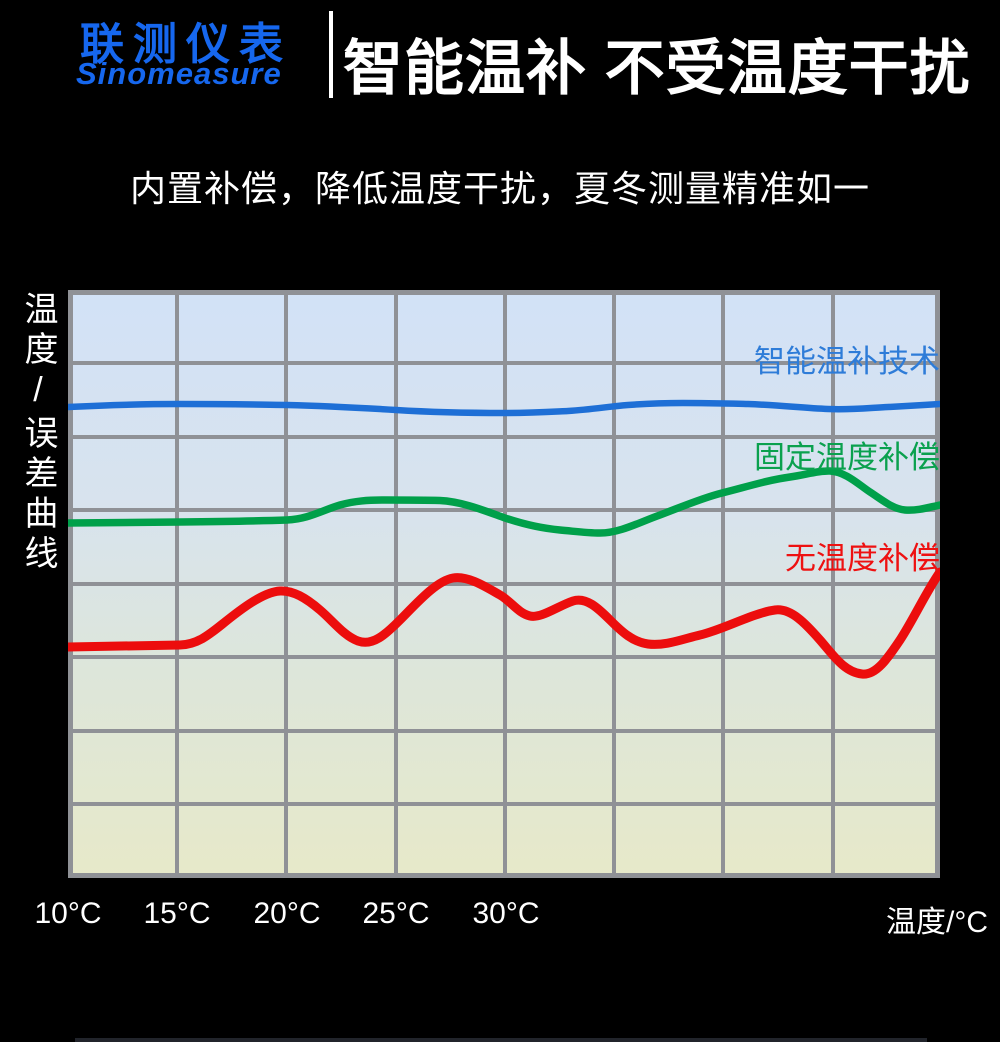 The image size is (1000, 1042). Describe the element at coordinates (68, 913) in the screenshot. I see `x-tick-10c: 10°C` at that location.